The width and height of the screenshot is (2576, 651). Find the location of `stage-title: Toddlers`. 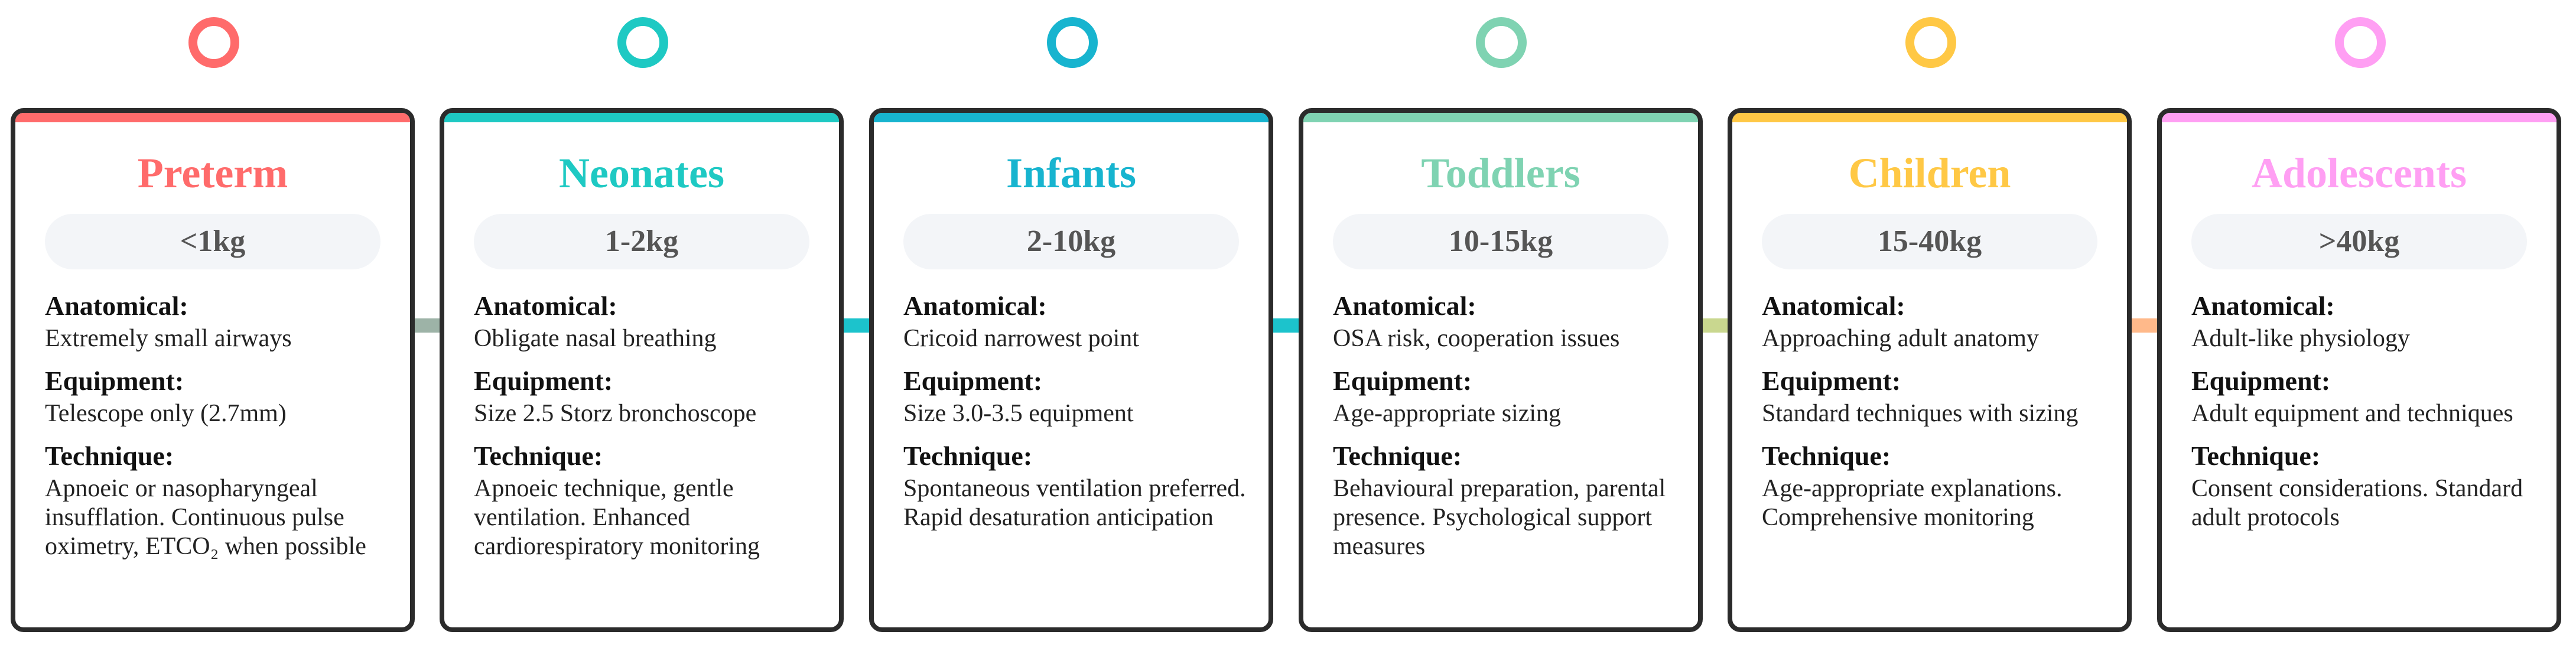

stage-title: Toddlers is located at coordinates (1501, 173).